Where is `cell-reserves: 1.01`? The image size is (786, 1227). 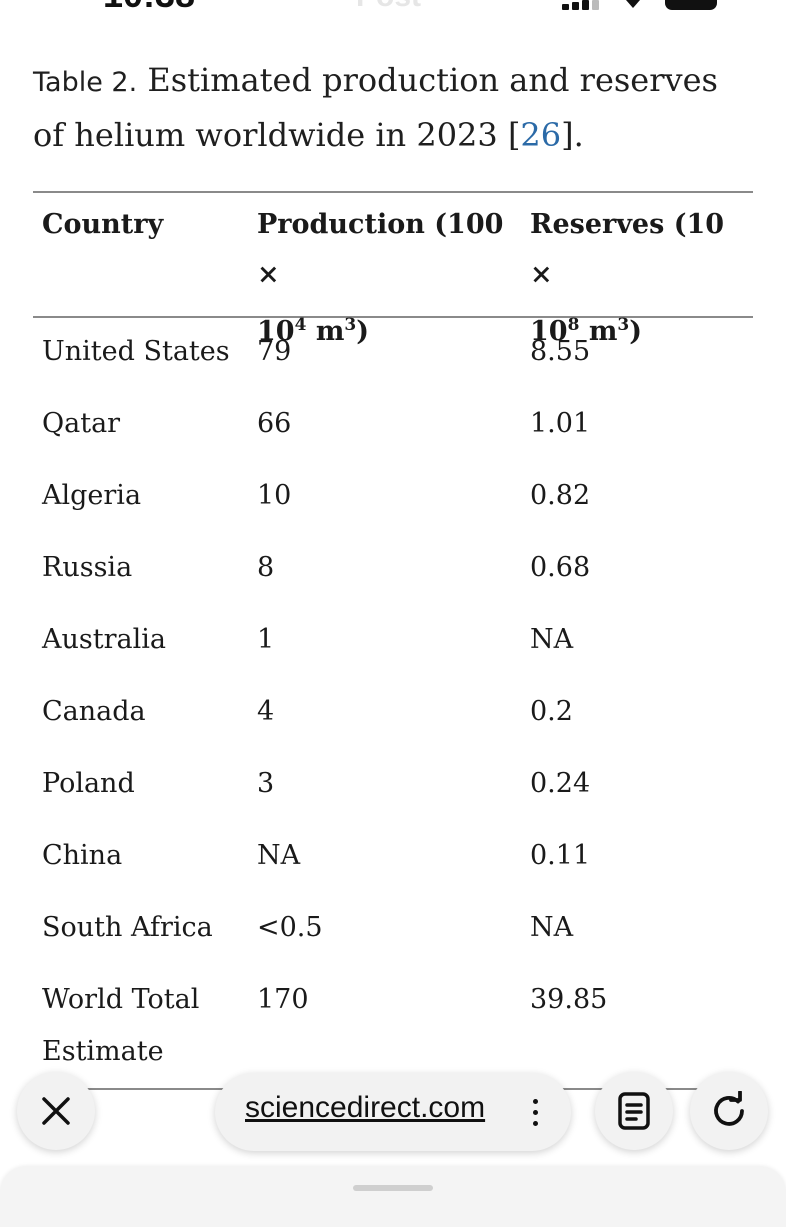 cell-reserves: 1.01 is located at coordinates (560, 423).